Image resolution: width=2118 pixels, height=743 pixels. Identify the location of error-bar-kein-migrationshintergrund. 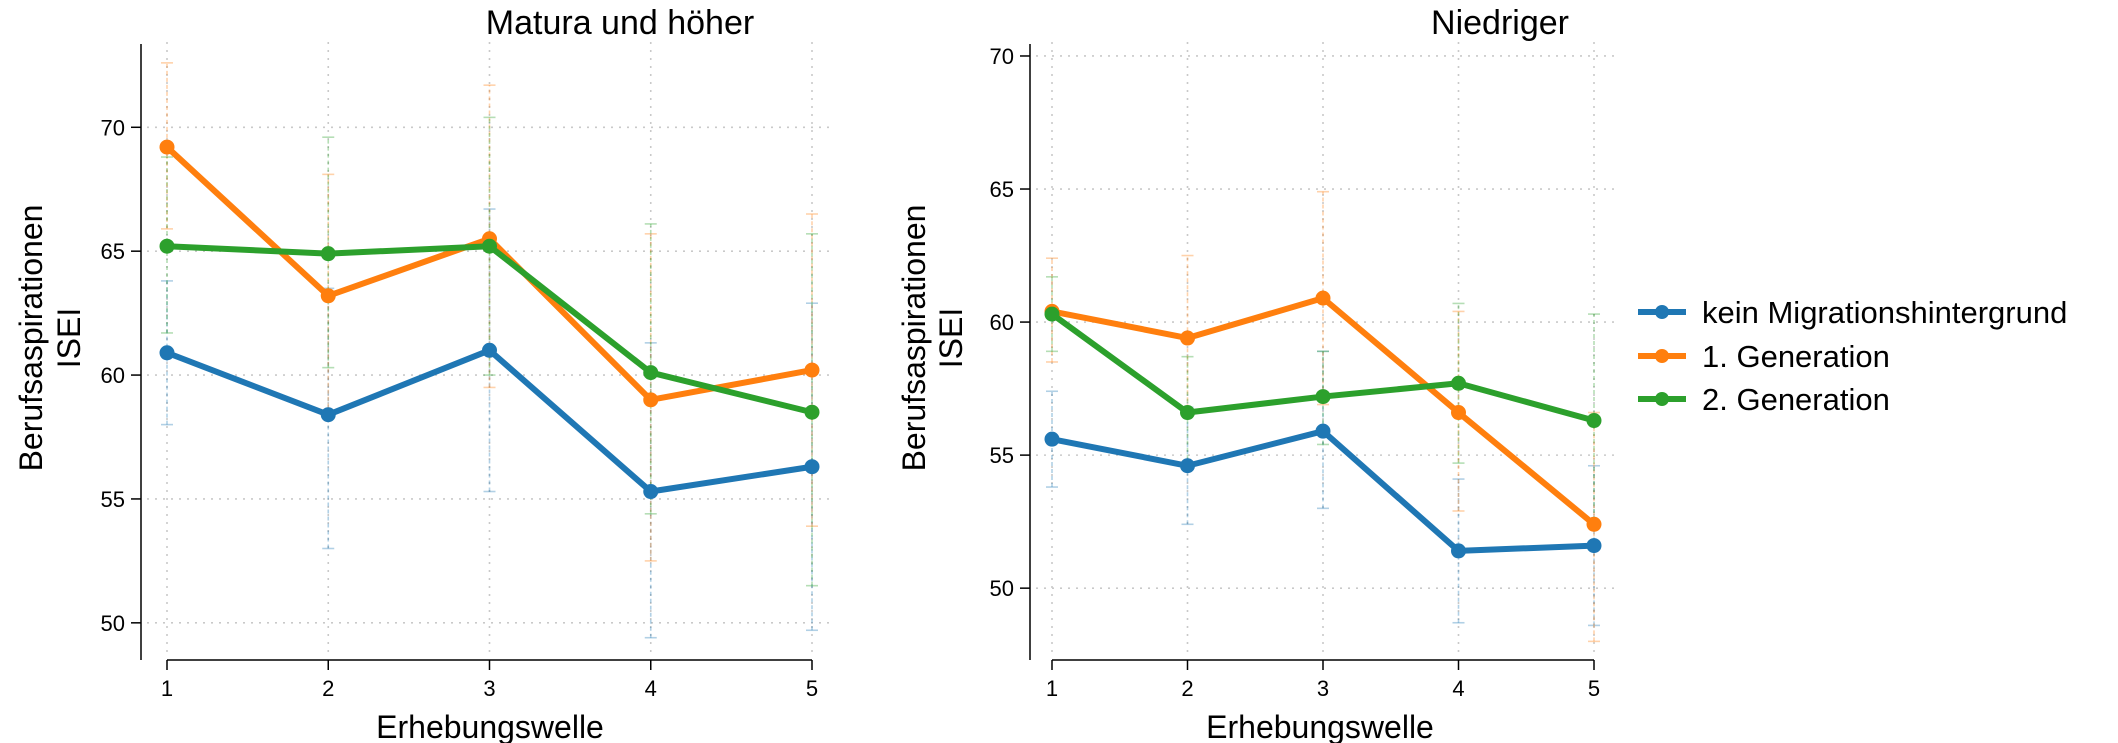
(1052, 439).